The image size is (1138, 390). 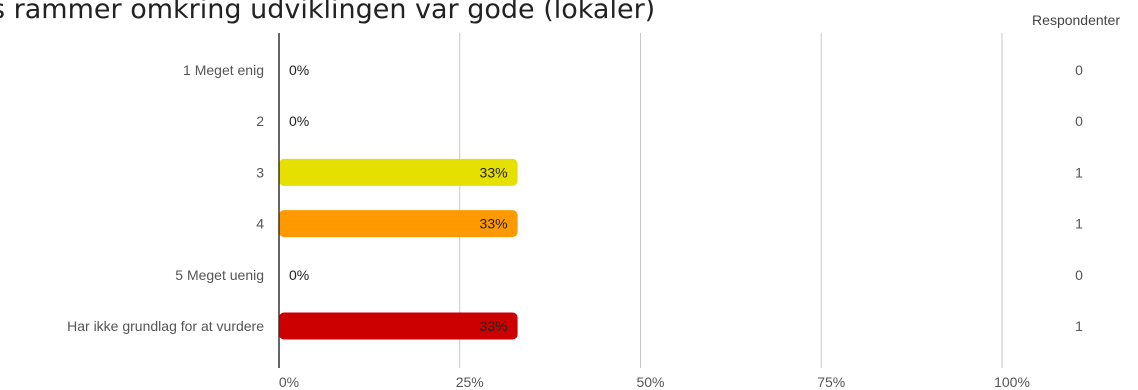 What do you see at coordinates (289, 382) in the screenshot?
I see `x-tick-label: 0%` at bounding box center [289, 382].